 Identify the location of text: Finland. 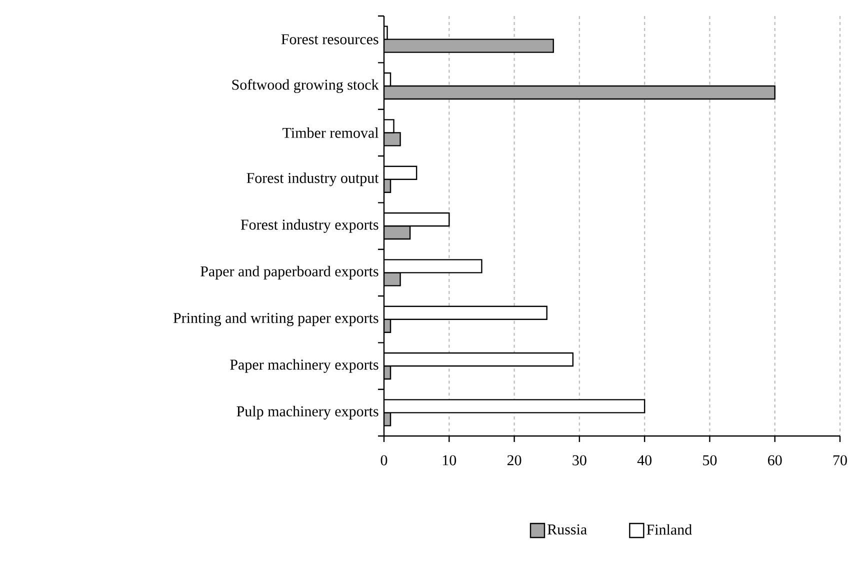
(669, 529).